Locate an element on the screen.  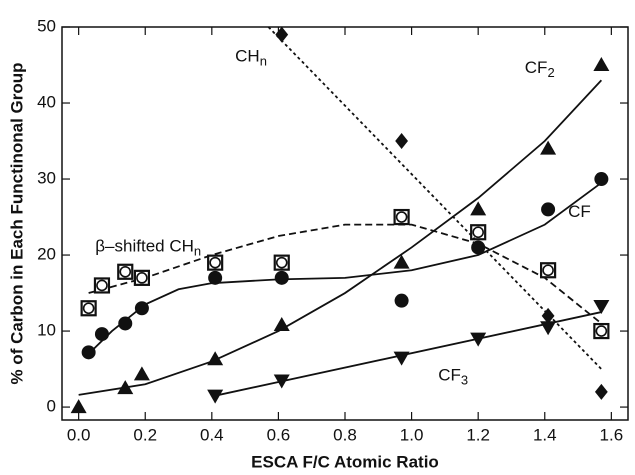
series-label: CF3 is located at coordinates (453, 377).